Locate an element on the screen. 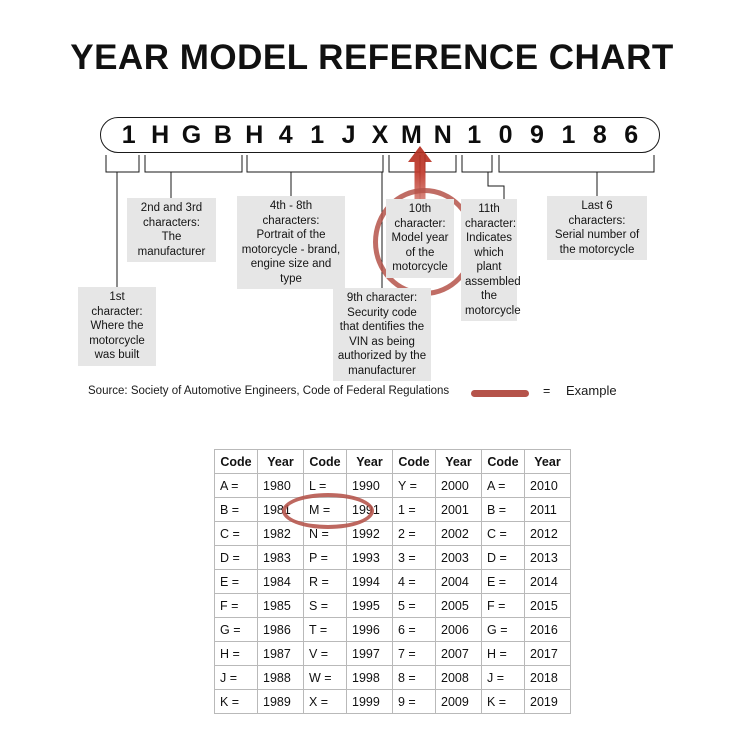 The image size is (744, 755). year-table-year-cell: 2005 is located at coordinates (458, 605).